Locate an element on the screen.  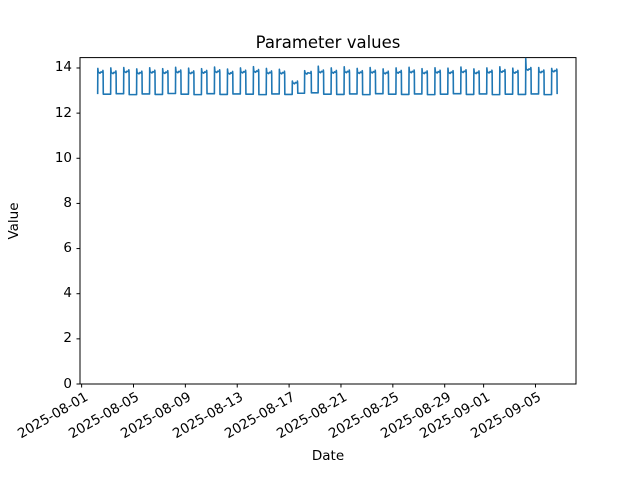
chart-title: Parameter values is located at coordinates (328, 42).